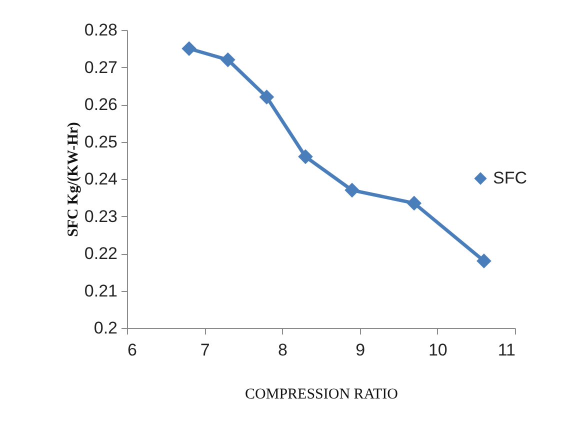 Image resolution: width=582 pixels, height=425 pixels. Describe the element at coordinates (101, 104) in the screenshot. I see `y-tick-label: 0.26` at that location.